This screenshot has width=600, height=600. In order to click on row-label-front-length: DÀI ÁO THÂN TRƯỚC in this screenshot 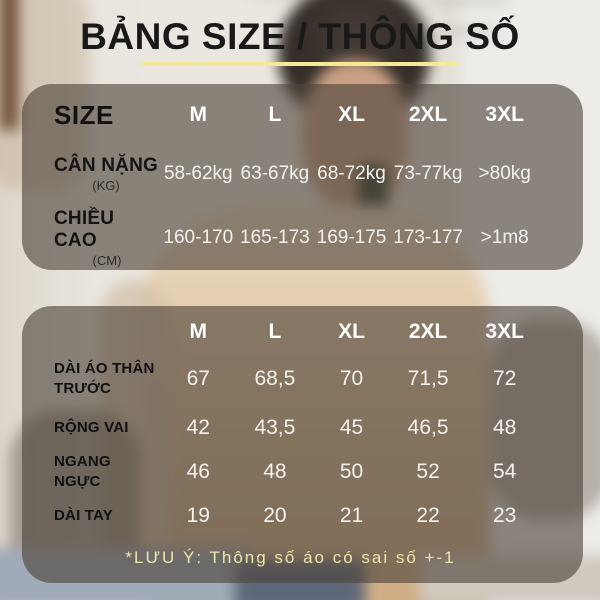, I will do `click(104, 378)`.